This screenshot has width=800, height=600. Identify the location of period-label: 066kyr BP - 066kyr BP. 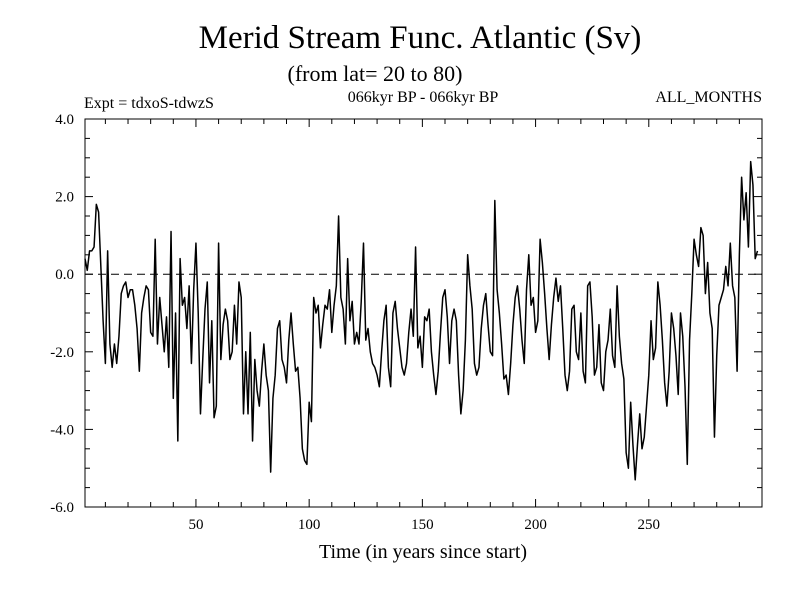
(423, 97).